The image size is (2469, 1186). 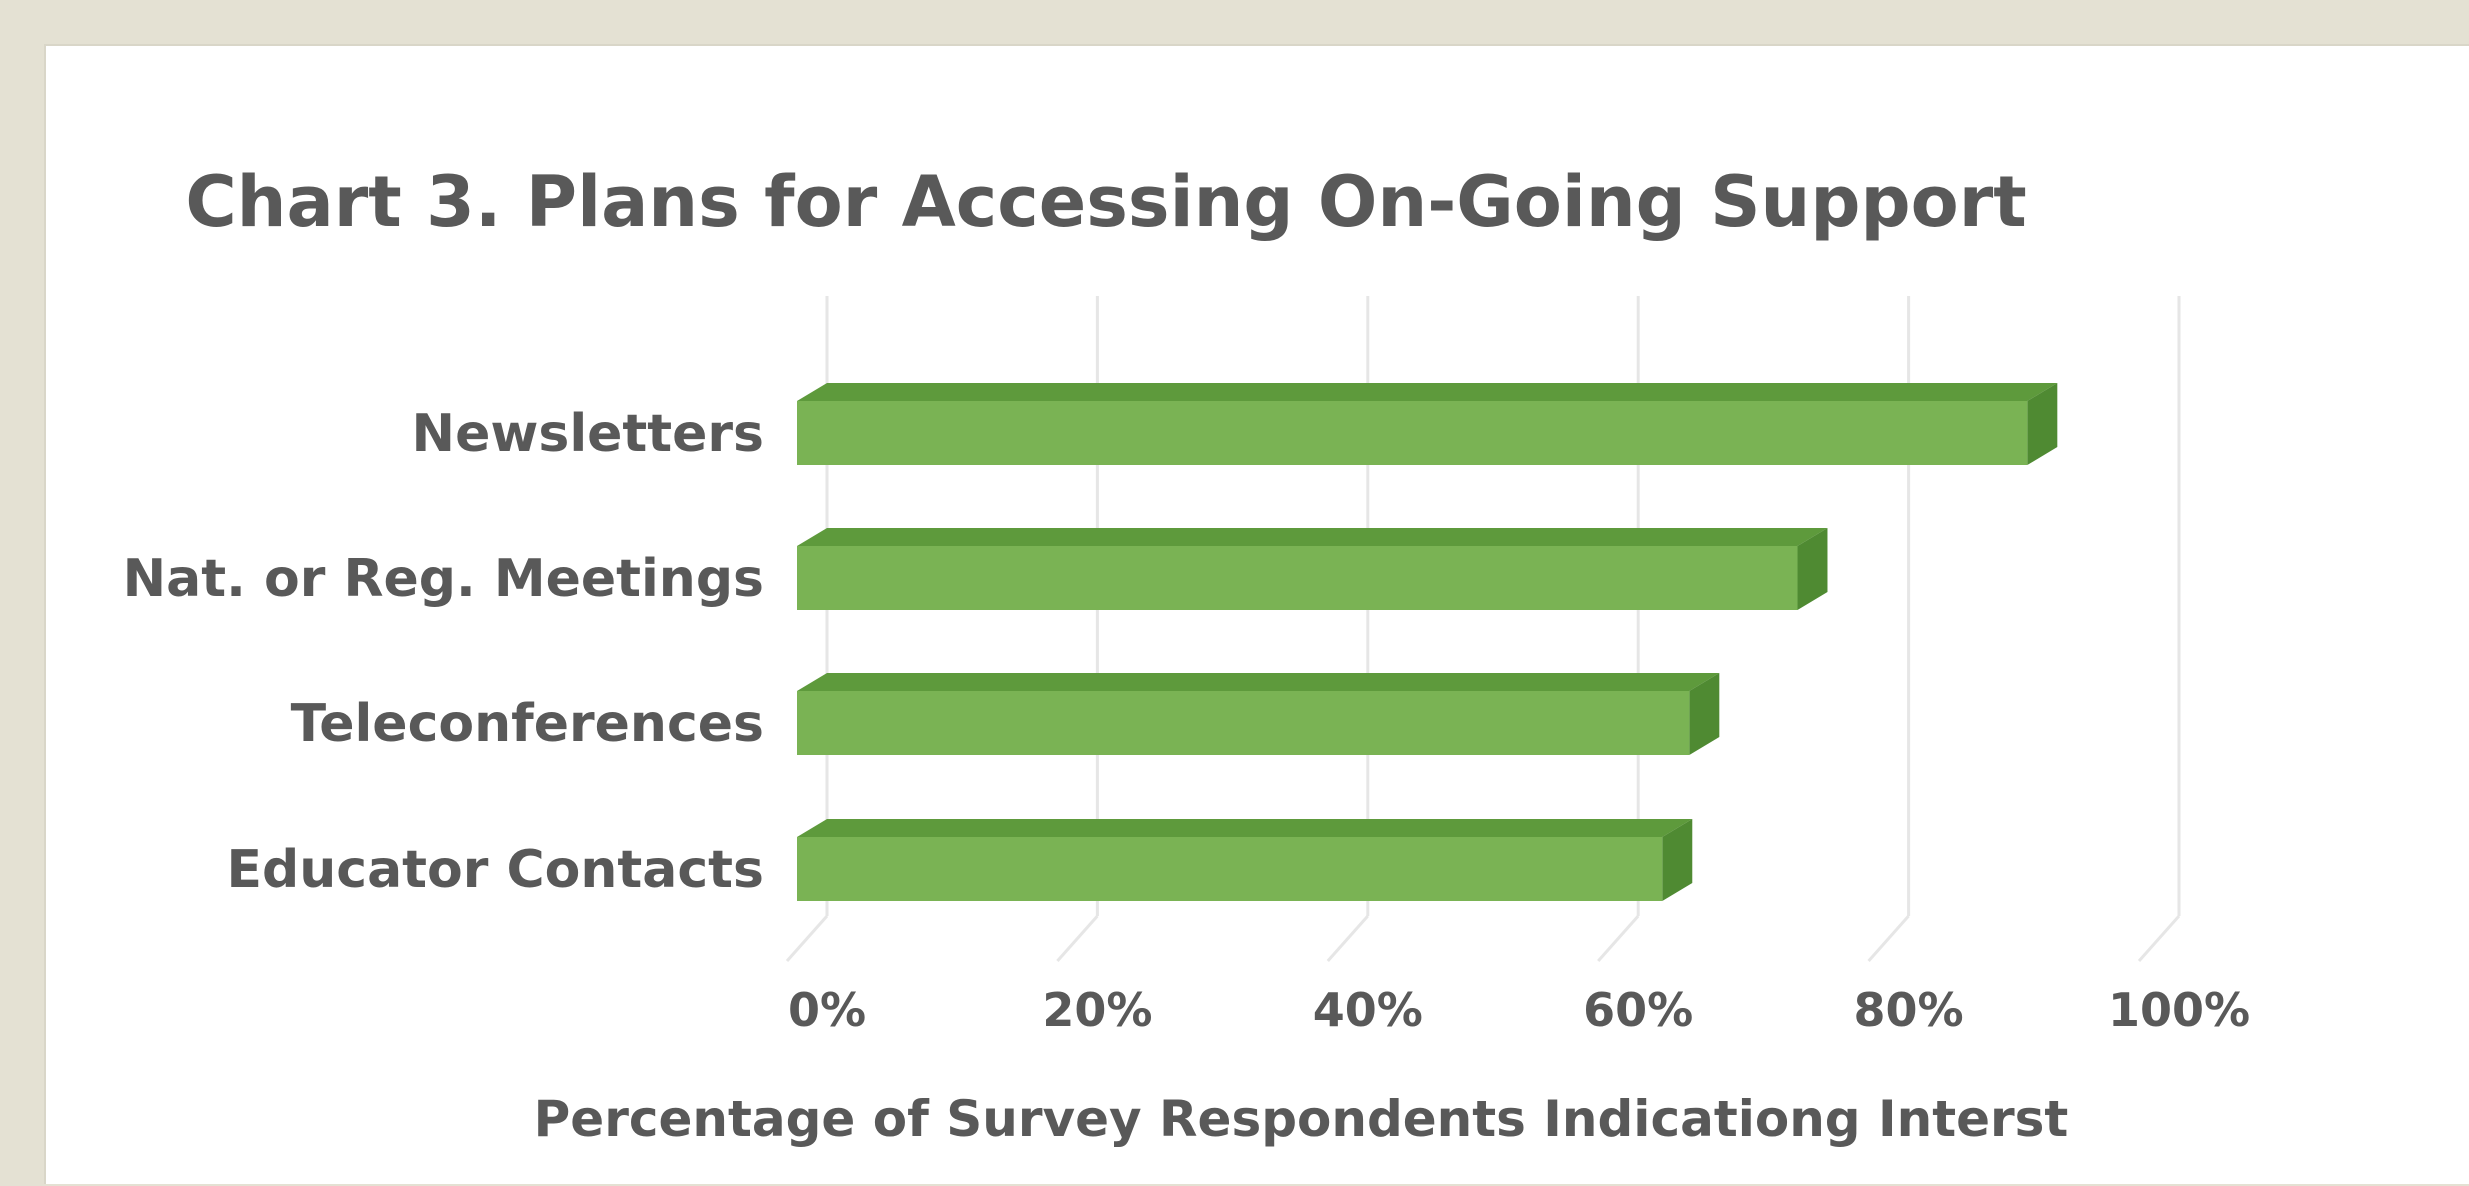 What do you see at coordinates (2179, 1010) in the screenshot?
I see `tick-label: 100%` at bounding box center [2179, 1010].